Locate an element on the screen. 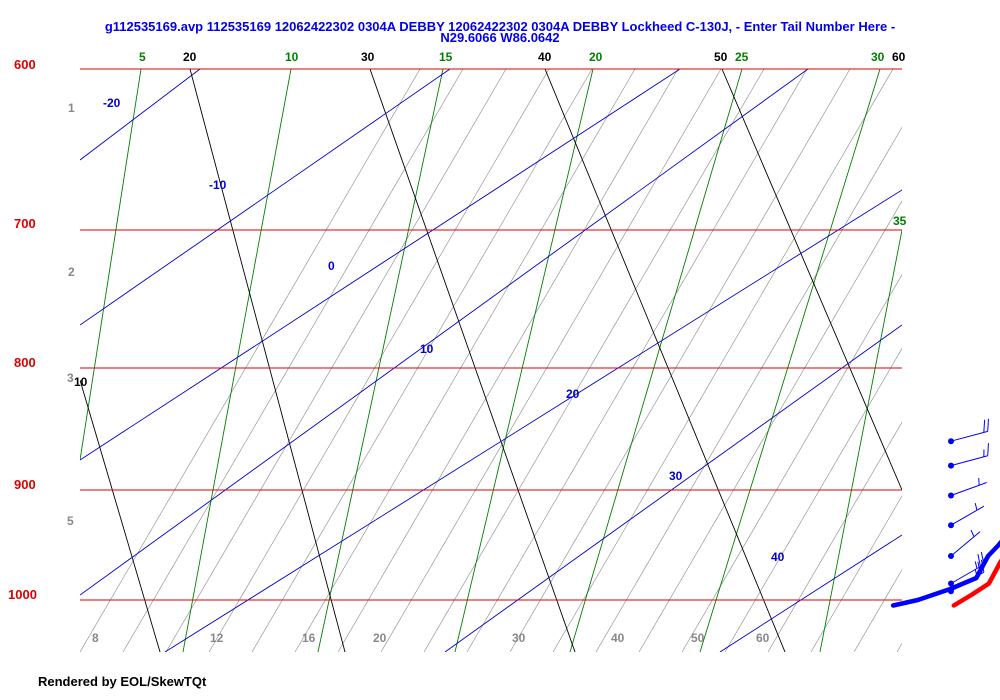 The height and width of the screenshot is (700, 1000). isotherm-label: 30 is located at coordinates (676, 476).